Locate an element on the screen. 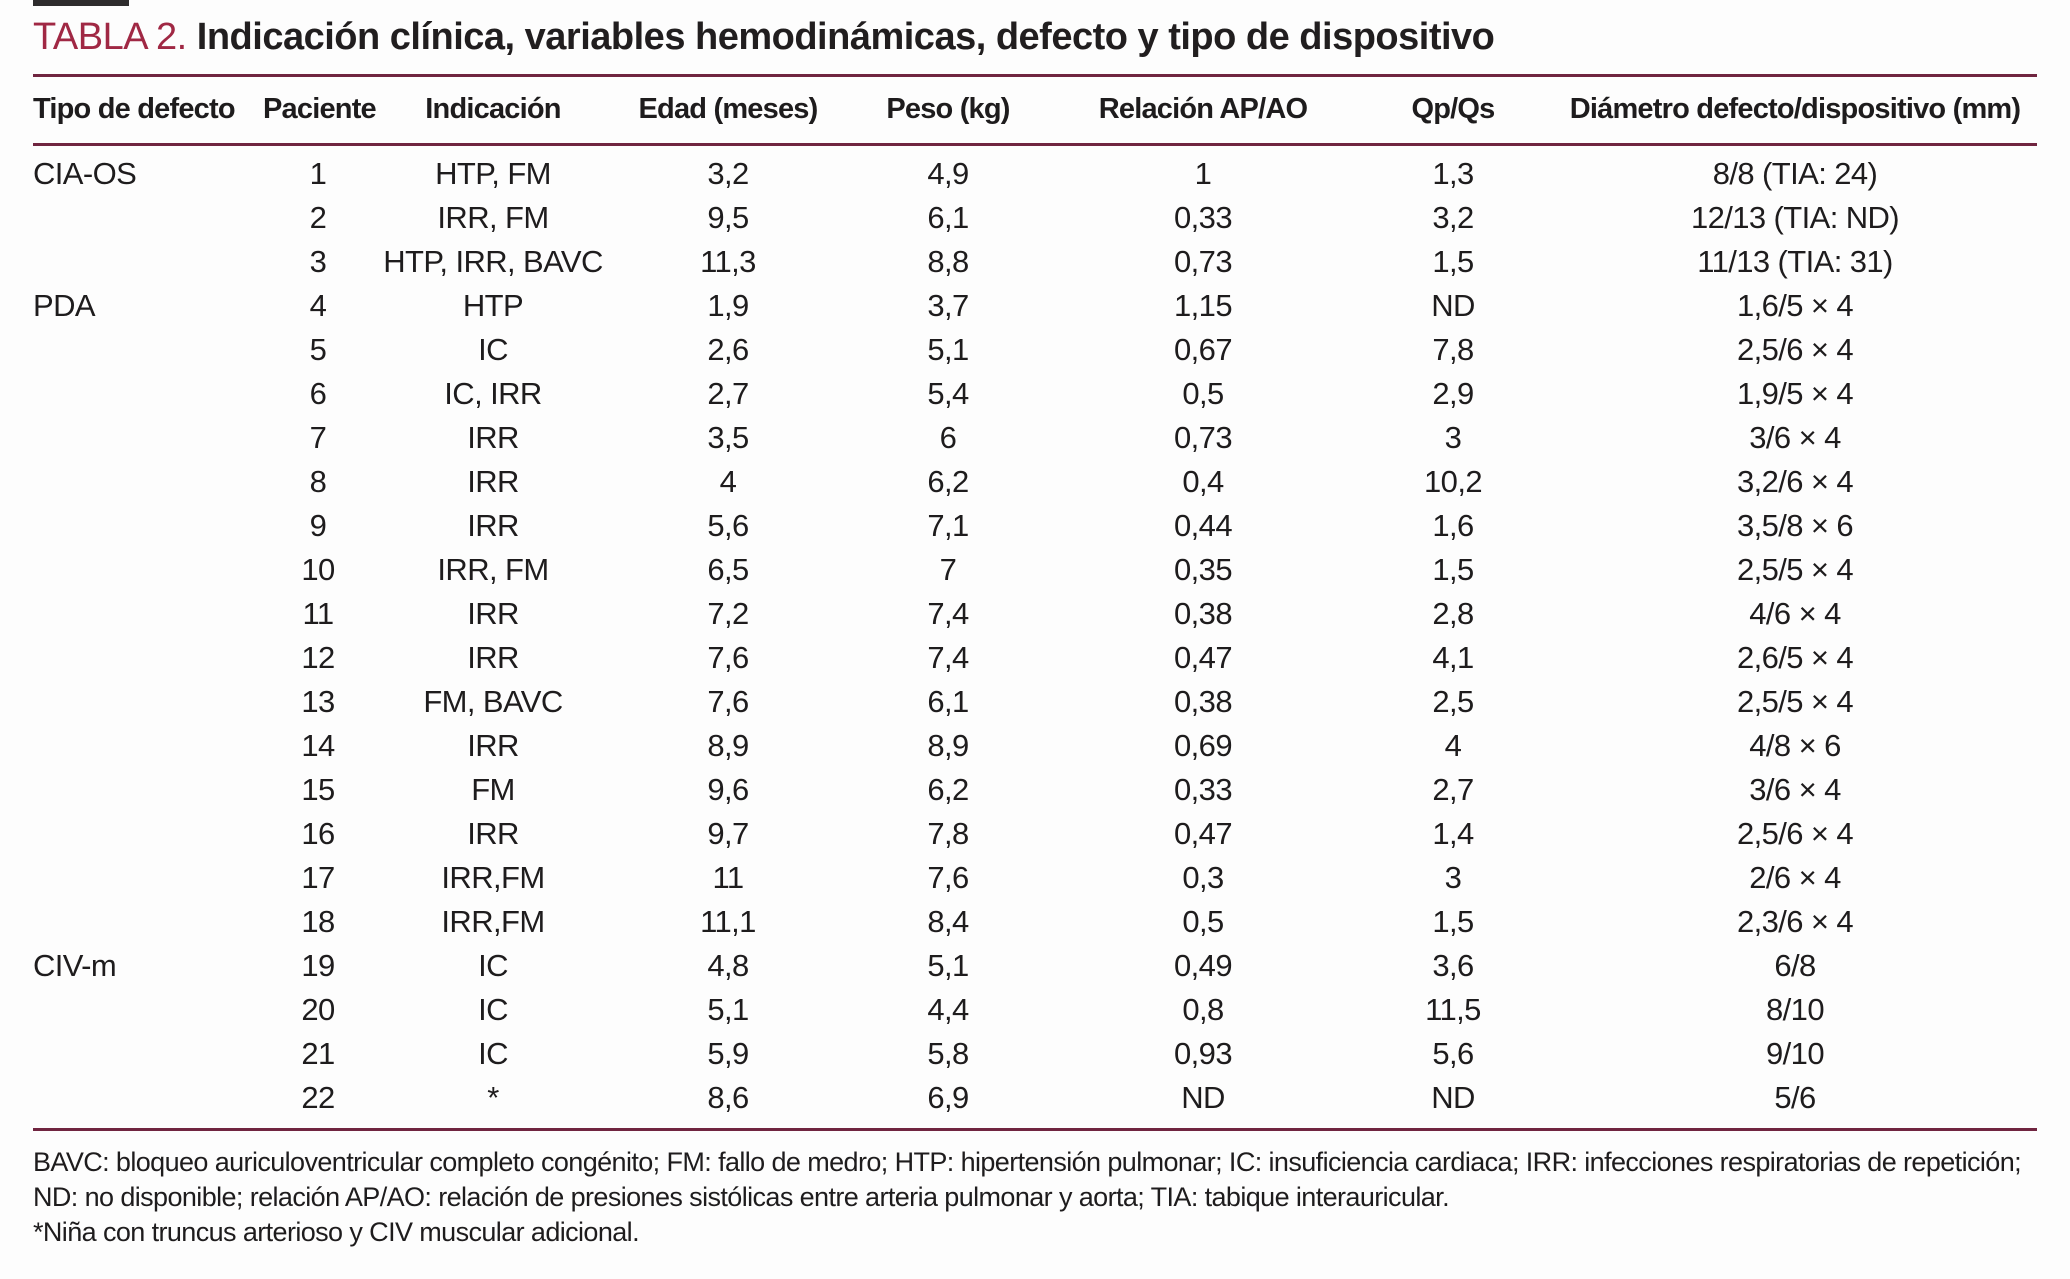 The image size is (2070, 1279). column-header: Diámetro defecto/dispositivo (mm) is located at coordinates (1795, 109).